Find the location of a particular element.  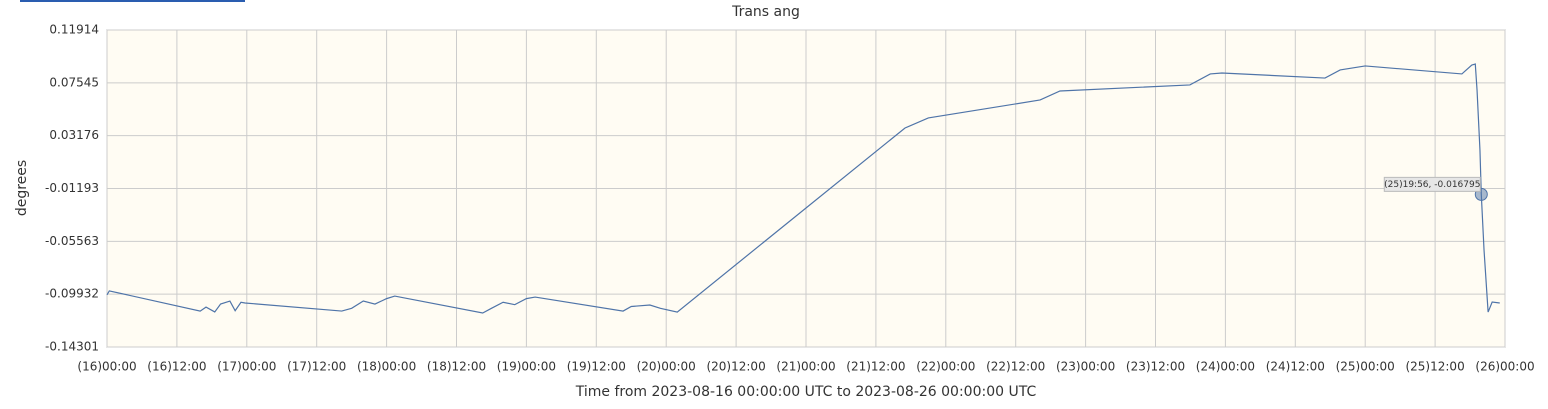

y-tick-label: -0.05563 is located at coordinates (72, 241).